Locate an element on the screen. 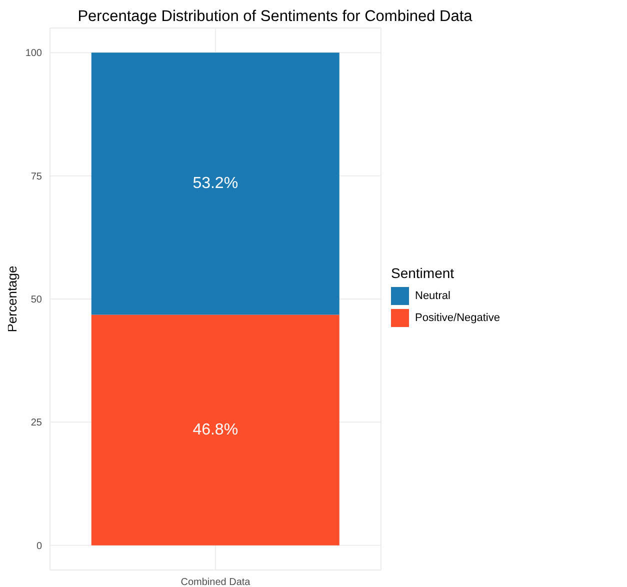 The image size is (627, 587). x-tick-label: Combined Data is located at coordinates (215, 582).